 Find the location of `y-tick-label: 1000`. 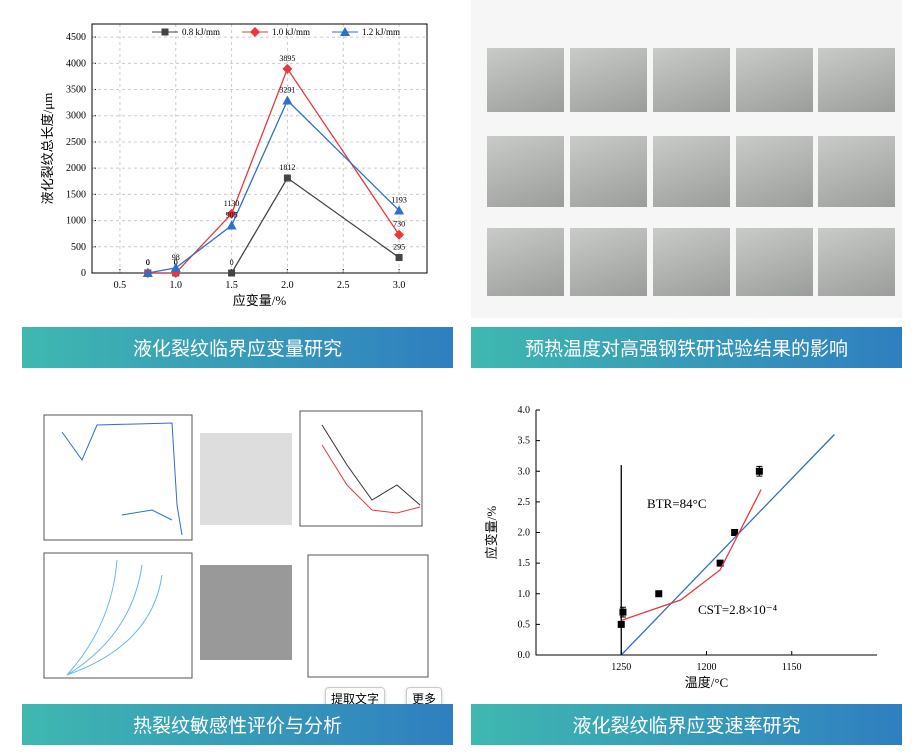

y-tick-label: 1000 is located at coordinates (76, 221).